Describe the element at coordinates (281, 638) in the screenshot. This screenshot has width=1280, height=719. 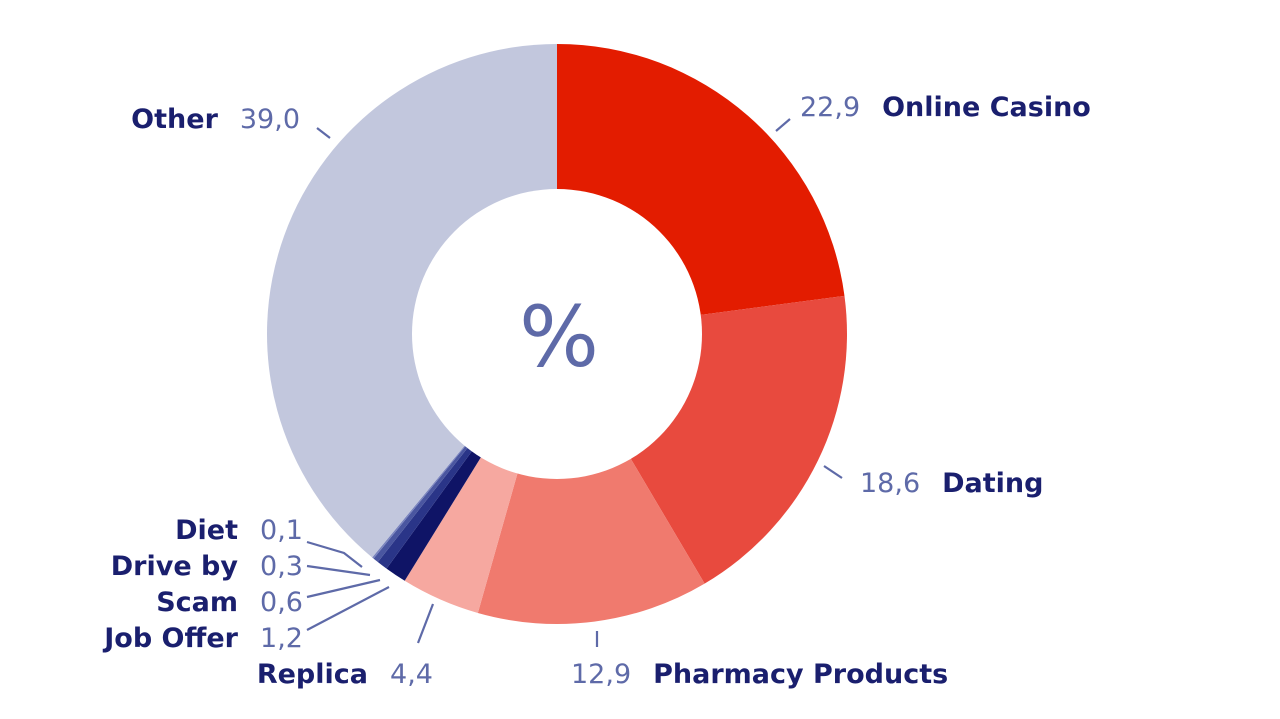
I see `value-label-job-offer: 1,2` at that location.